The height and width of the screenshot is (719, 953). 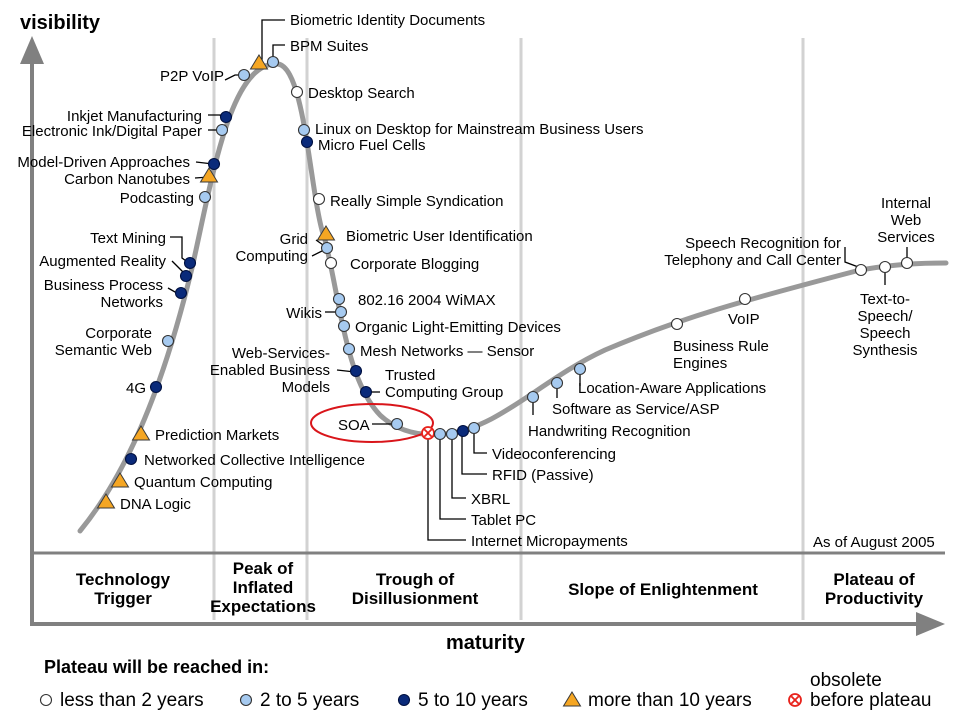 I want to click on tech-label: P2P VoIP, so click(x=192, y=76).